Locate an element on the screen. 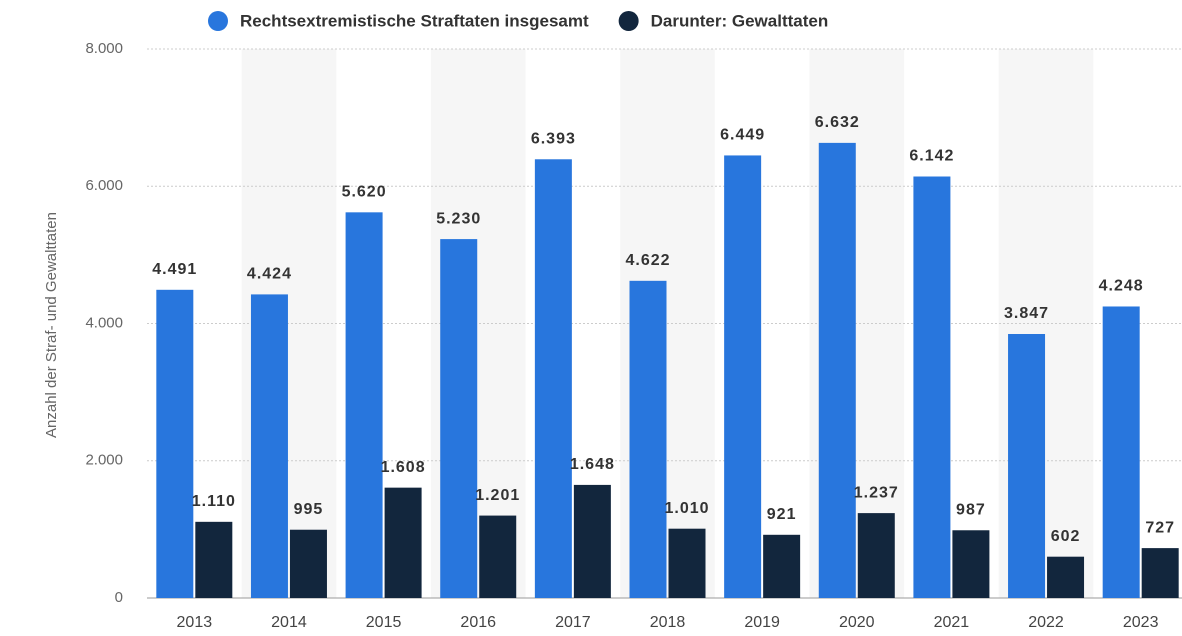 This screenshot has width=1182, height=636. x-tick-label: 2020 is located at coordinates (857, 622).